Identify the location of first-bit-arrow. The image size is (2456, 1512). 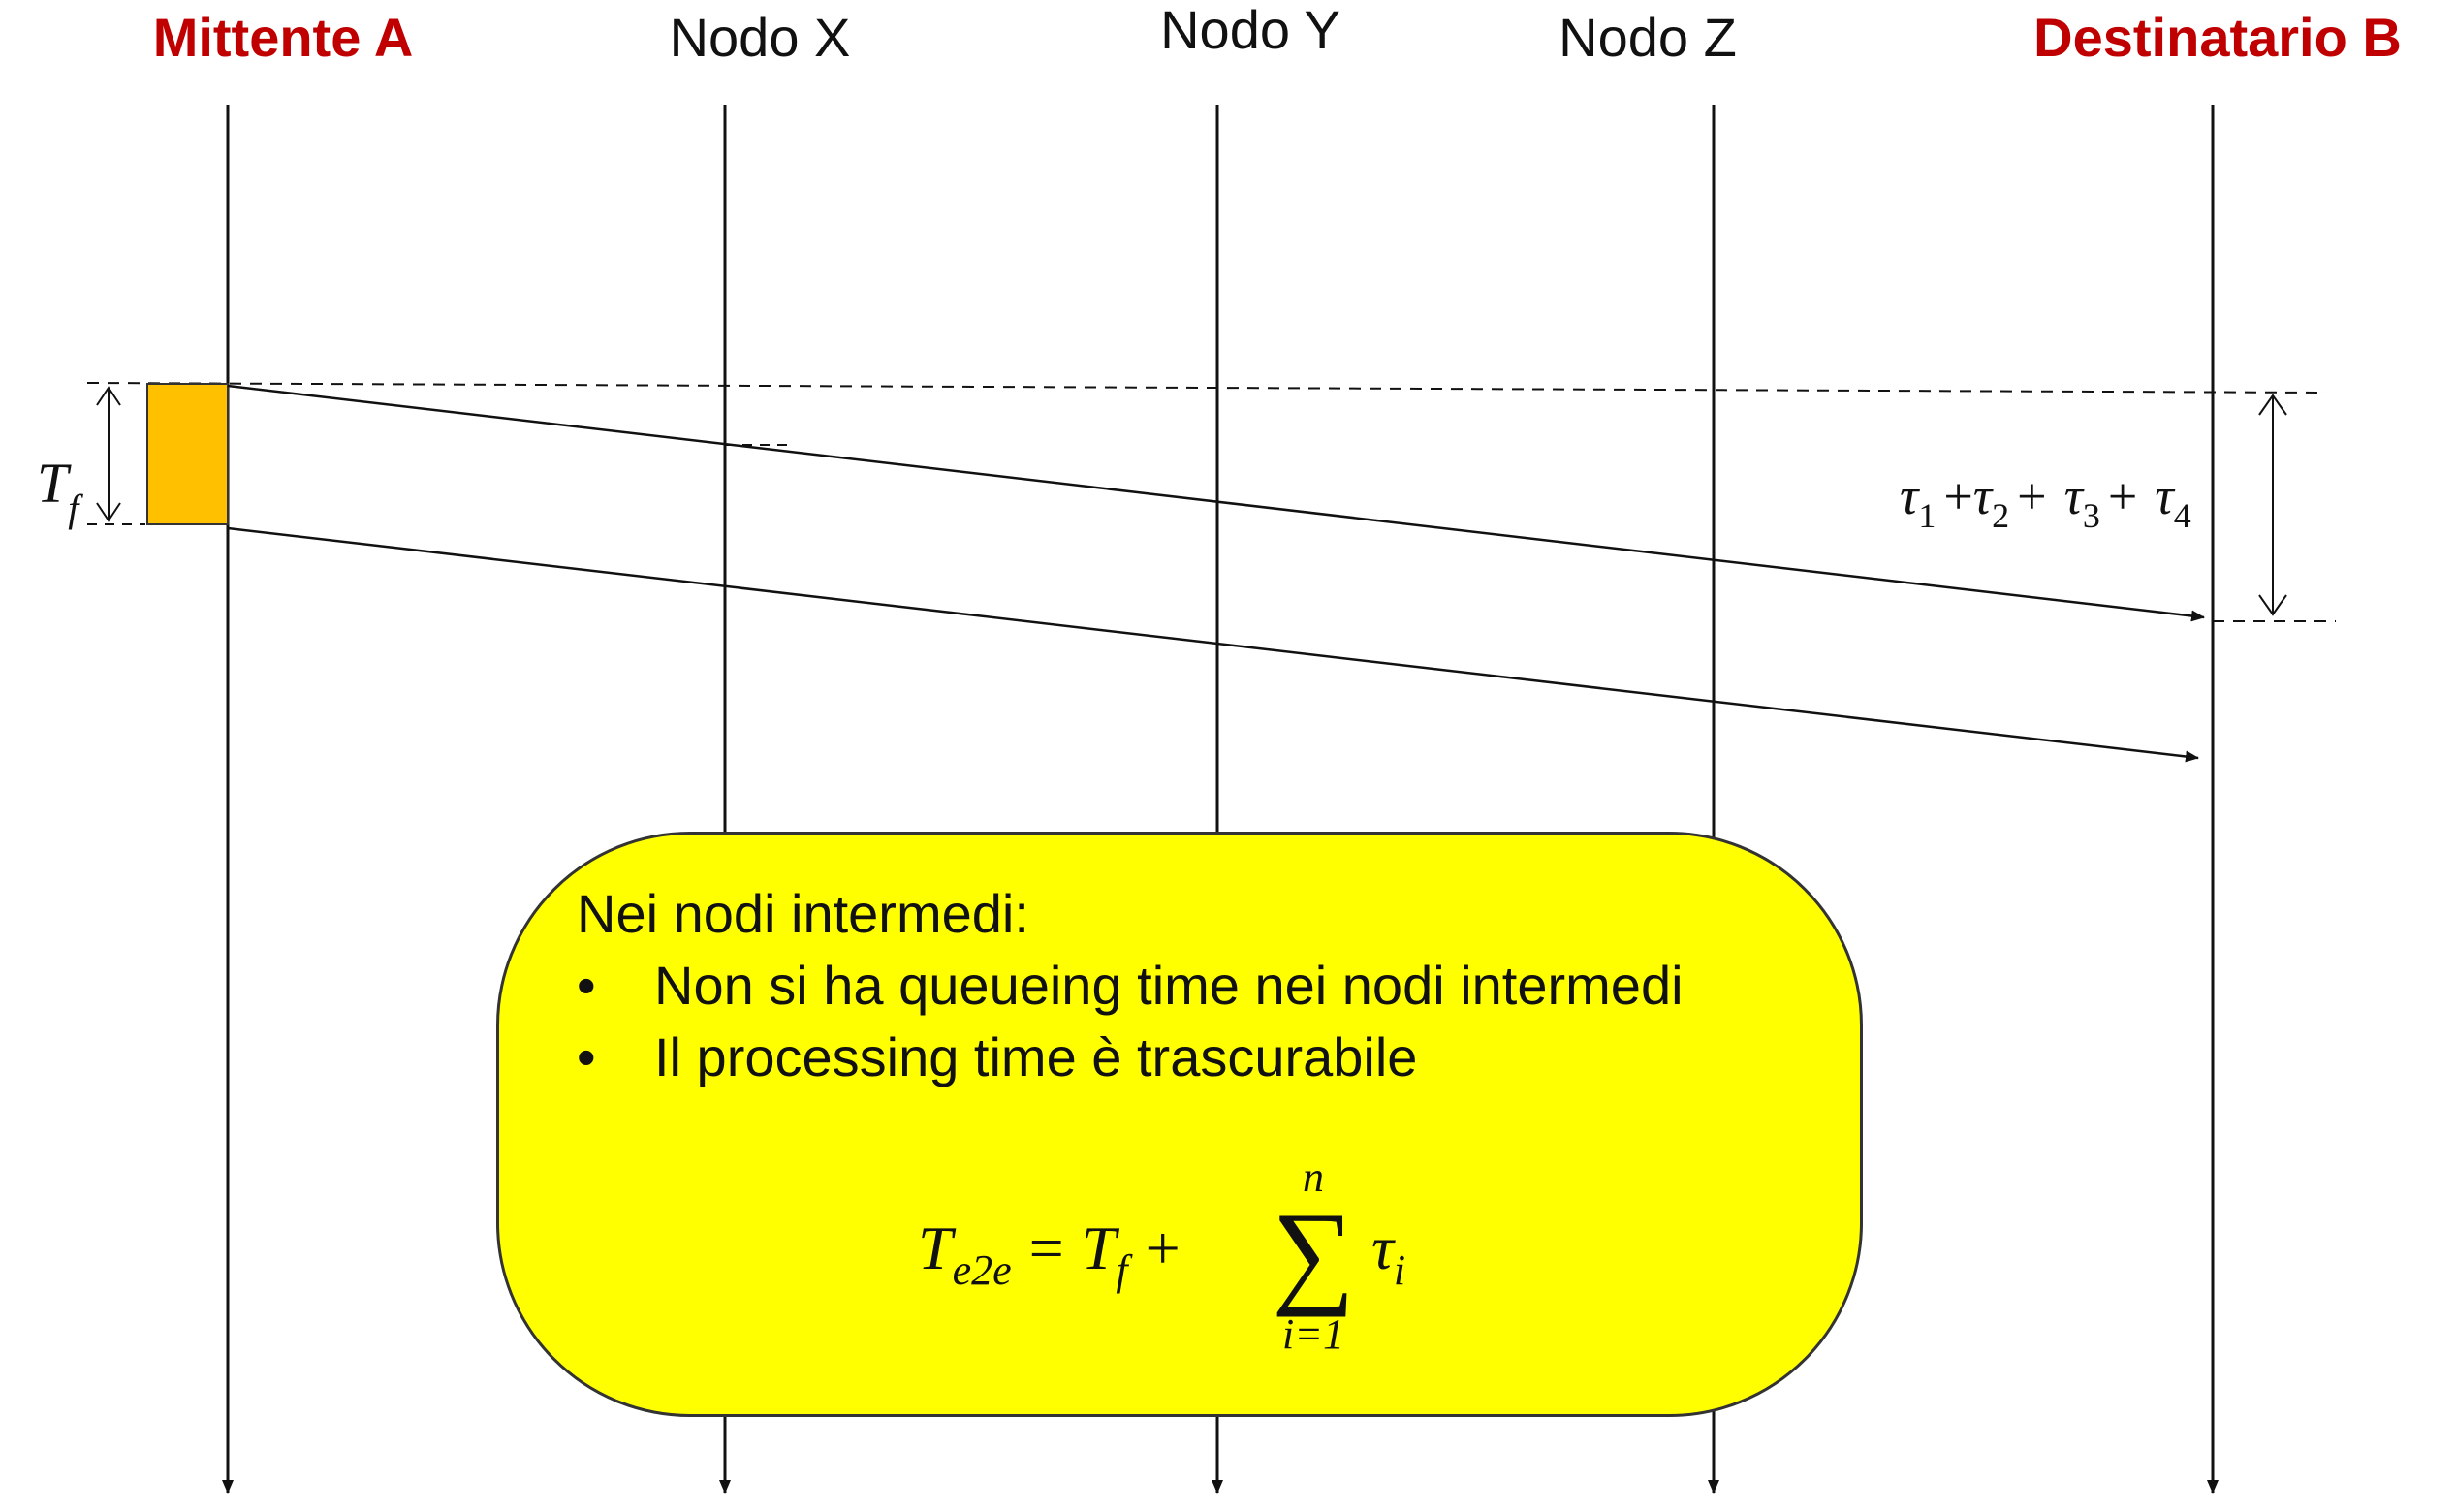
(1216, 503).